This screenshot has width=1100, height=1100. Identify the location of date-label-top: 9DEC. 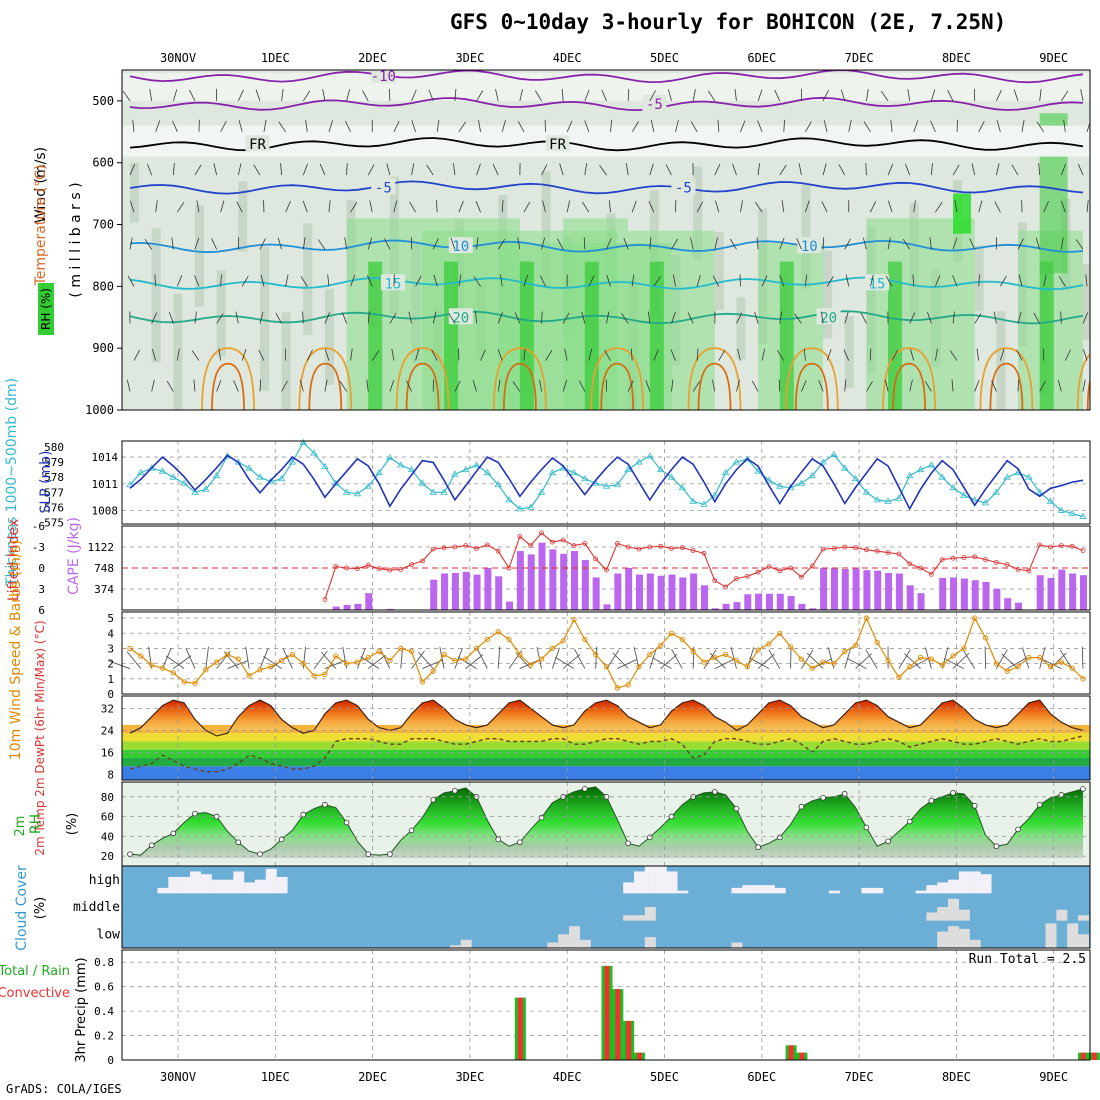
(1053, 58).